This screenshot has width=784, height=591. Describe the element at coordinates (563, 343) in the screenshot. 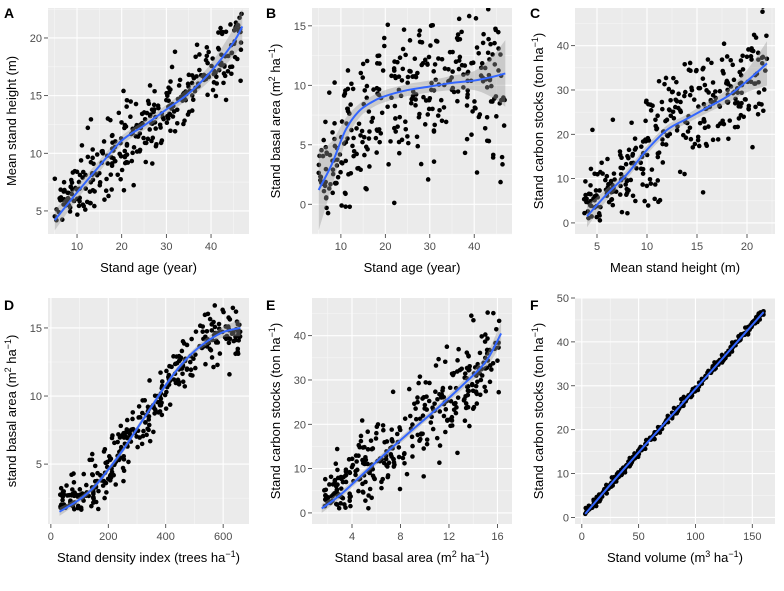

I see `y-tick-label: 40` at that location.